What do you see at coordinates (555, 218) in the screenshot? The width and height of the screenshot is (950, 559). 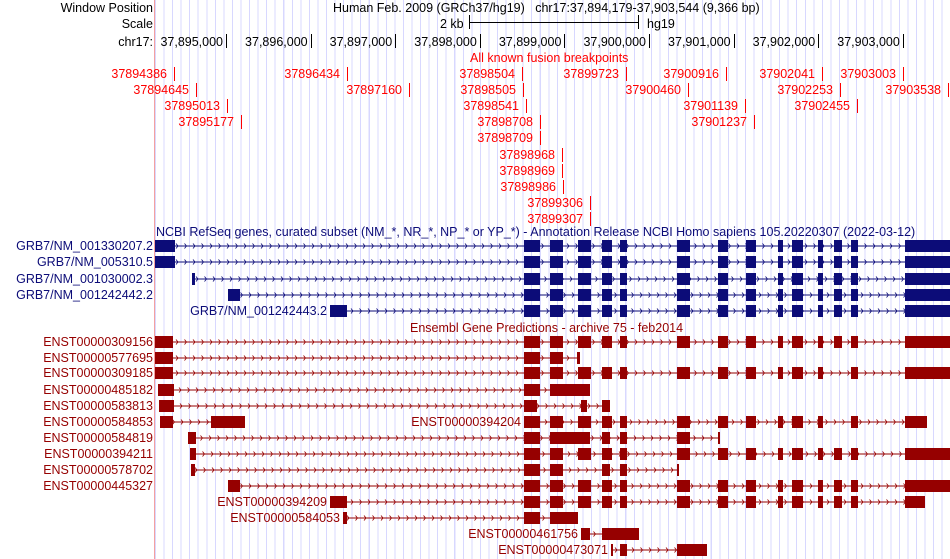 I see `breakpoint-label: 37899307` at bounding box center [555, 218].